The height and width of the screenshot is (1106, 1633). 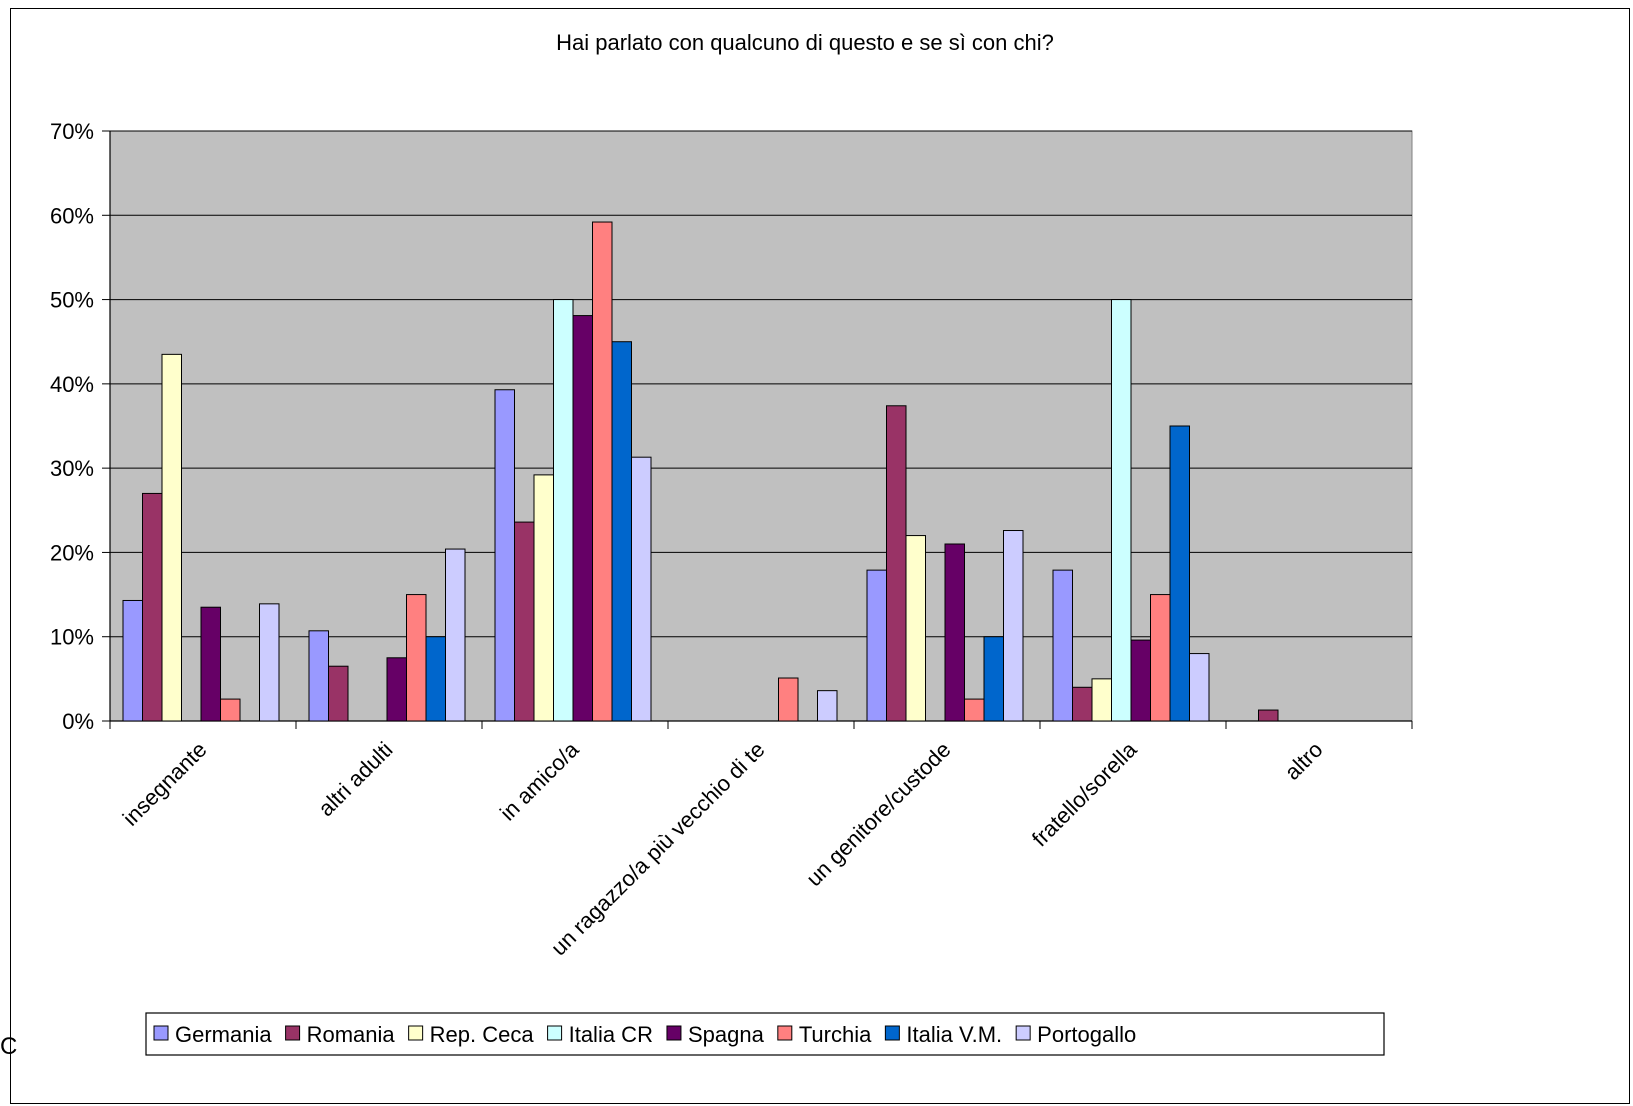 I want to click on x-tick-label: un ragazzo/a più vecchio di te, so click(x=658, y=849).